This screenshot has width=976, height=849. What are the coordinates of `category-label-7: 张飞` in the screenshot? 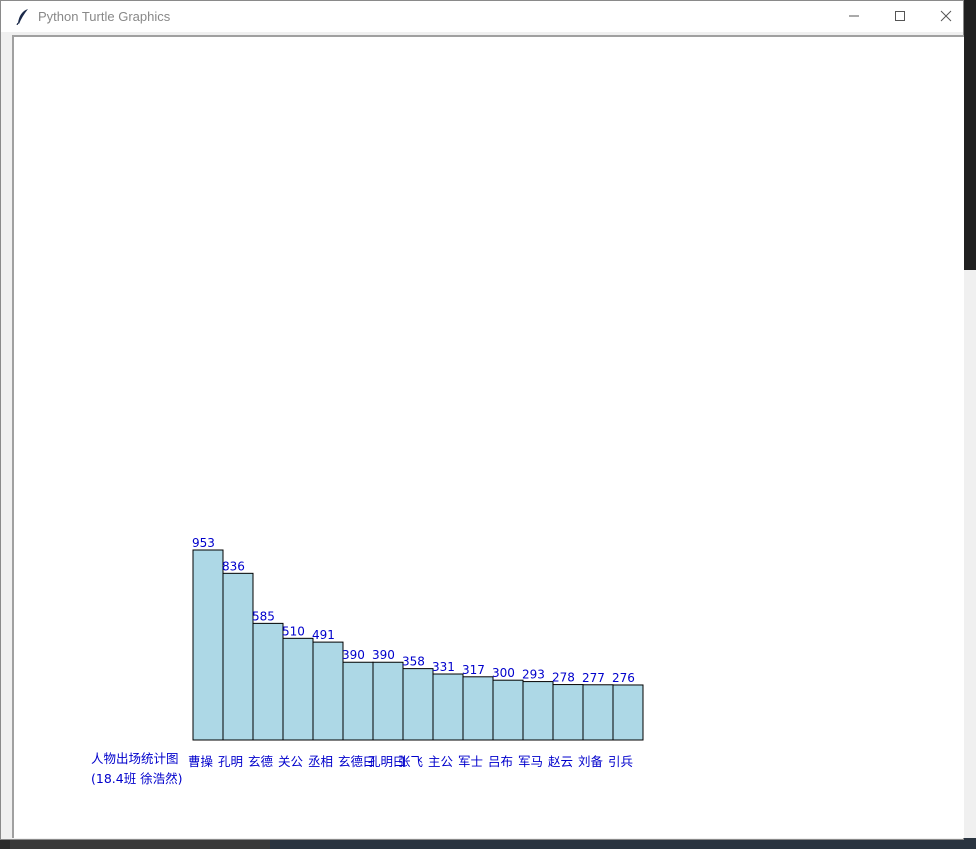 It's located at (410, 761).